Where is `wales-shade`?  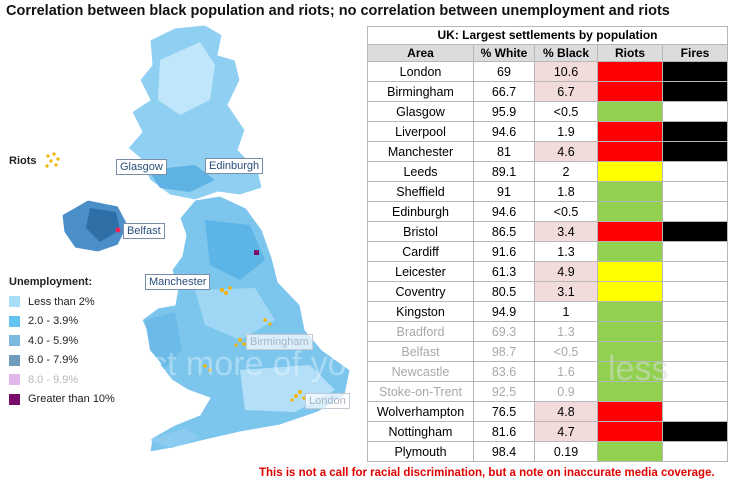
wales-shade is located at coordinates (163, 340).